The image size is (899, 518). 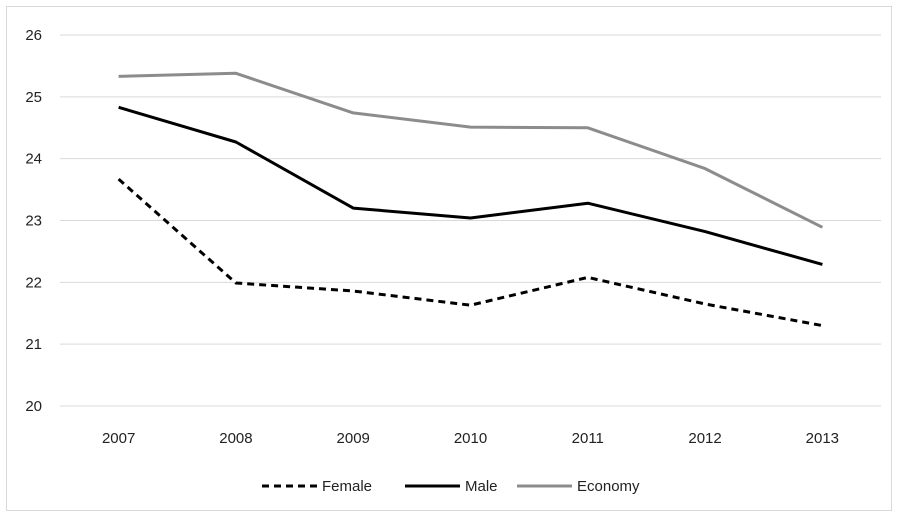 I want to click on x-tick-label: 2011, so click(x=588, y=438).